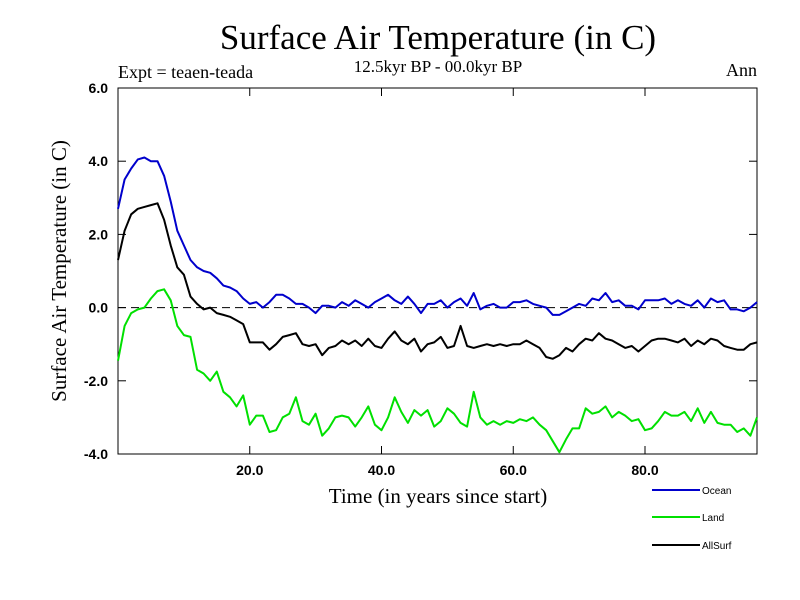  Describe the element at coordinates (59, 271) in the screenshot. I see `y-axis-label: Surface Air Temperature (in C)` at that location.